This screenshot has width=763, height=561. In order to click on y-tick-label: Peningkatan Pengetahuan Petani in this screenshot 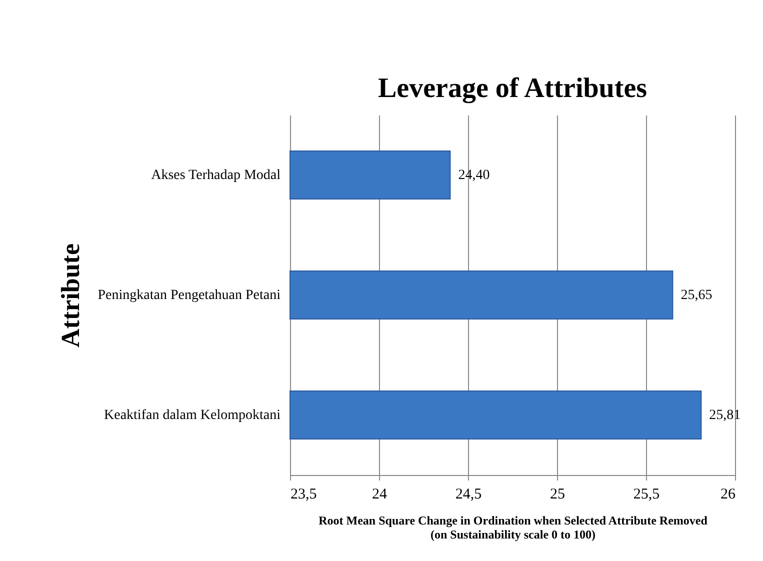, I will do `click(189, 295)`.